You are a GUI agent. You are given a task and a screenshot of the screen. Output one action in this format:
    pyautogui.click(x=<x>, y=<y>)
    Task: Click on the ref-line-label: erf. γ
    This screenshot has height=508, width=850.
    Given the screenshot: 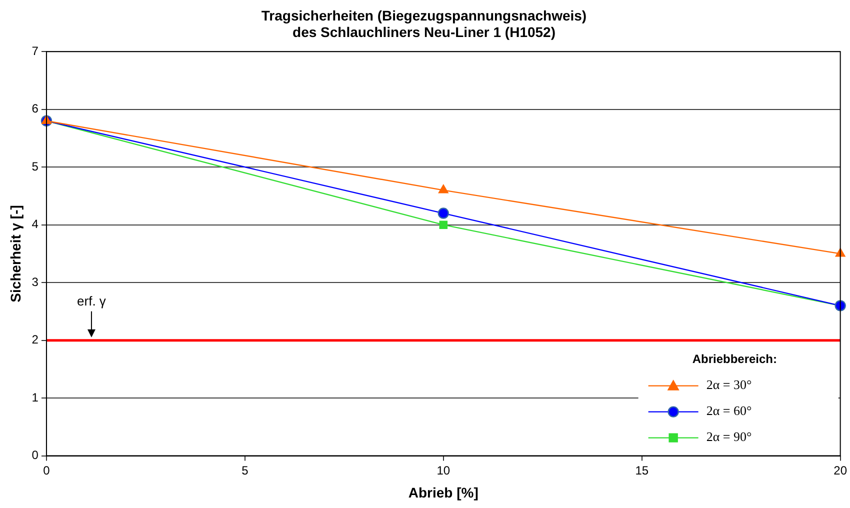 What is the action you would take?
    pyautogui.click(x=91, y=300)
    